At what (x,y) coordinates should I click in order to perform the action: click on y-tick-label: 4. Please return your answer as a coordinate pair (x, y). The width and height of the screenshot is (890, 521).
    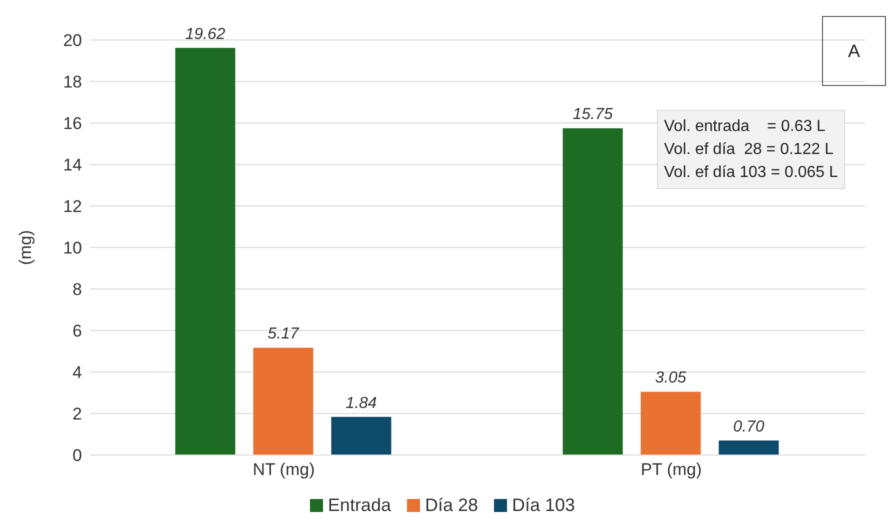
    Looking at the image, I should click on (77, 372).